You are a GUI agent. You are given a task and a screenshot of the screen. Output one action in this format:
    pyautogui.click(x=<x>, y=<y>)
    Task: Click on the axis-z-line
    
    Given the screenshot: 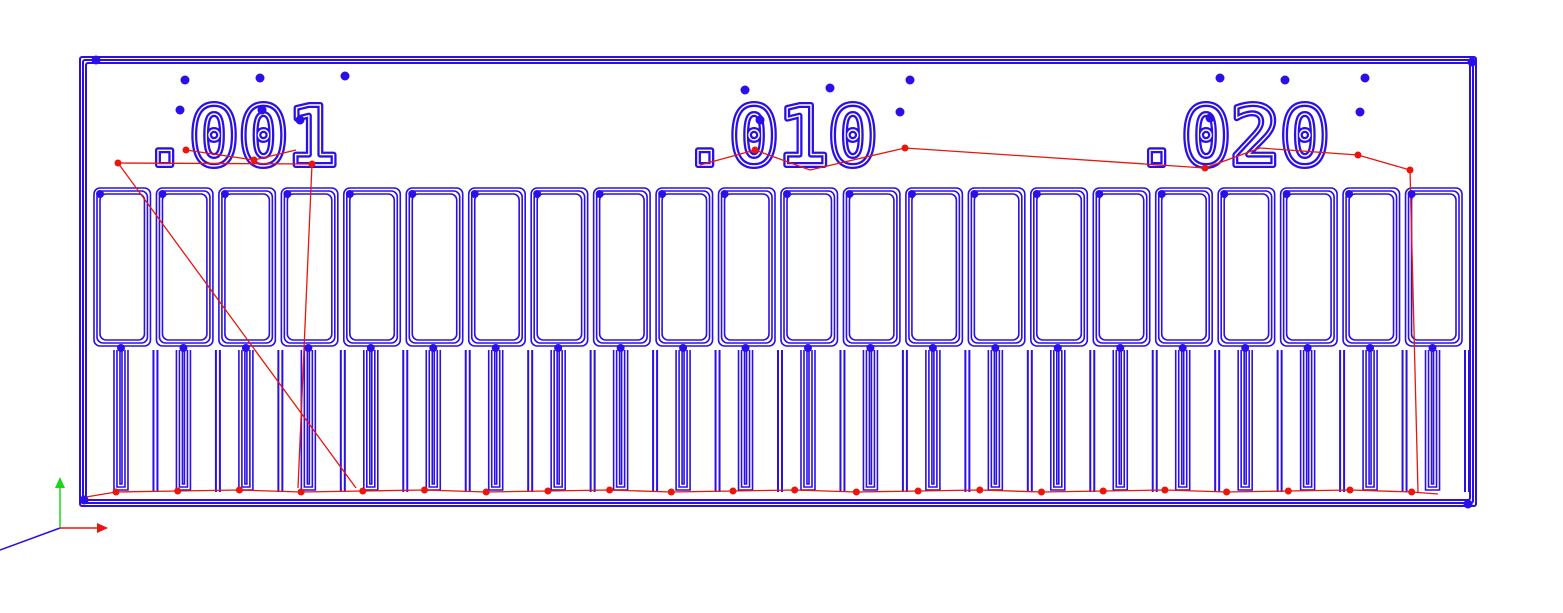 What is the action you would take?
    pyautogui.click(x=30, y=539)
    